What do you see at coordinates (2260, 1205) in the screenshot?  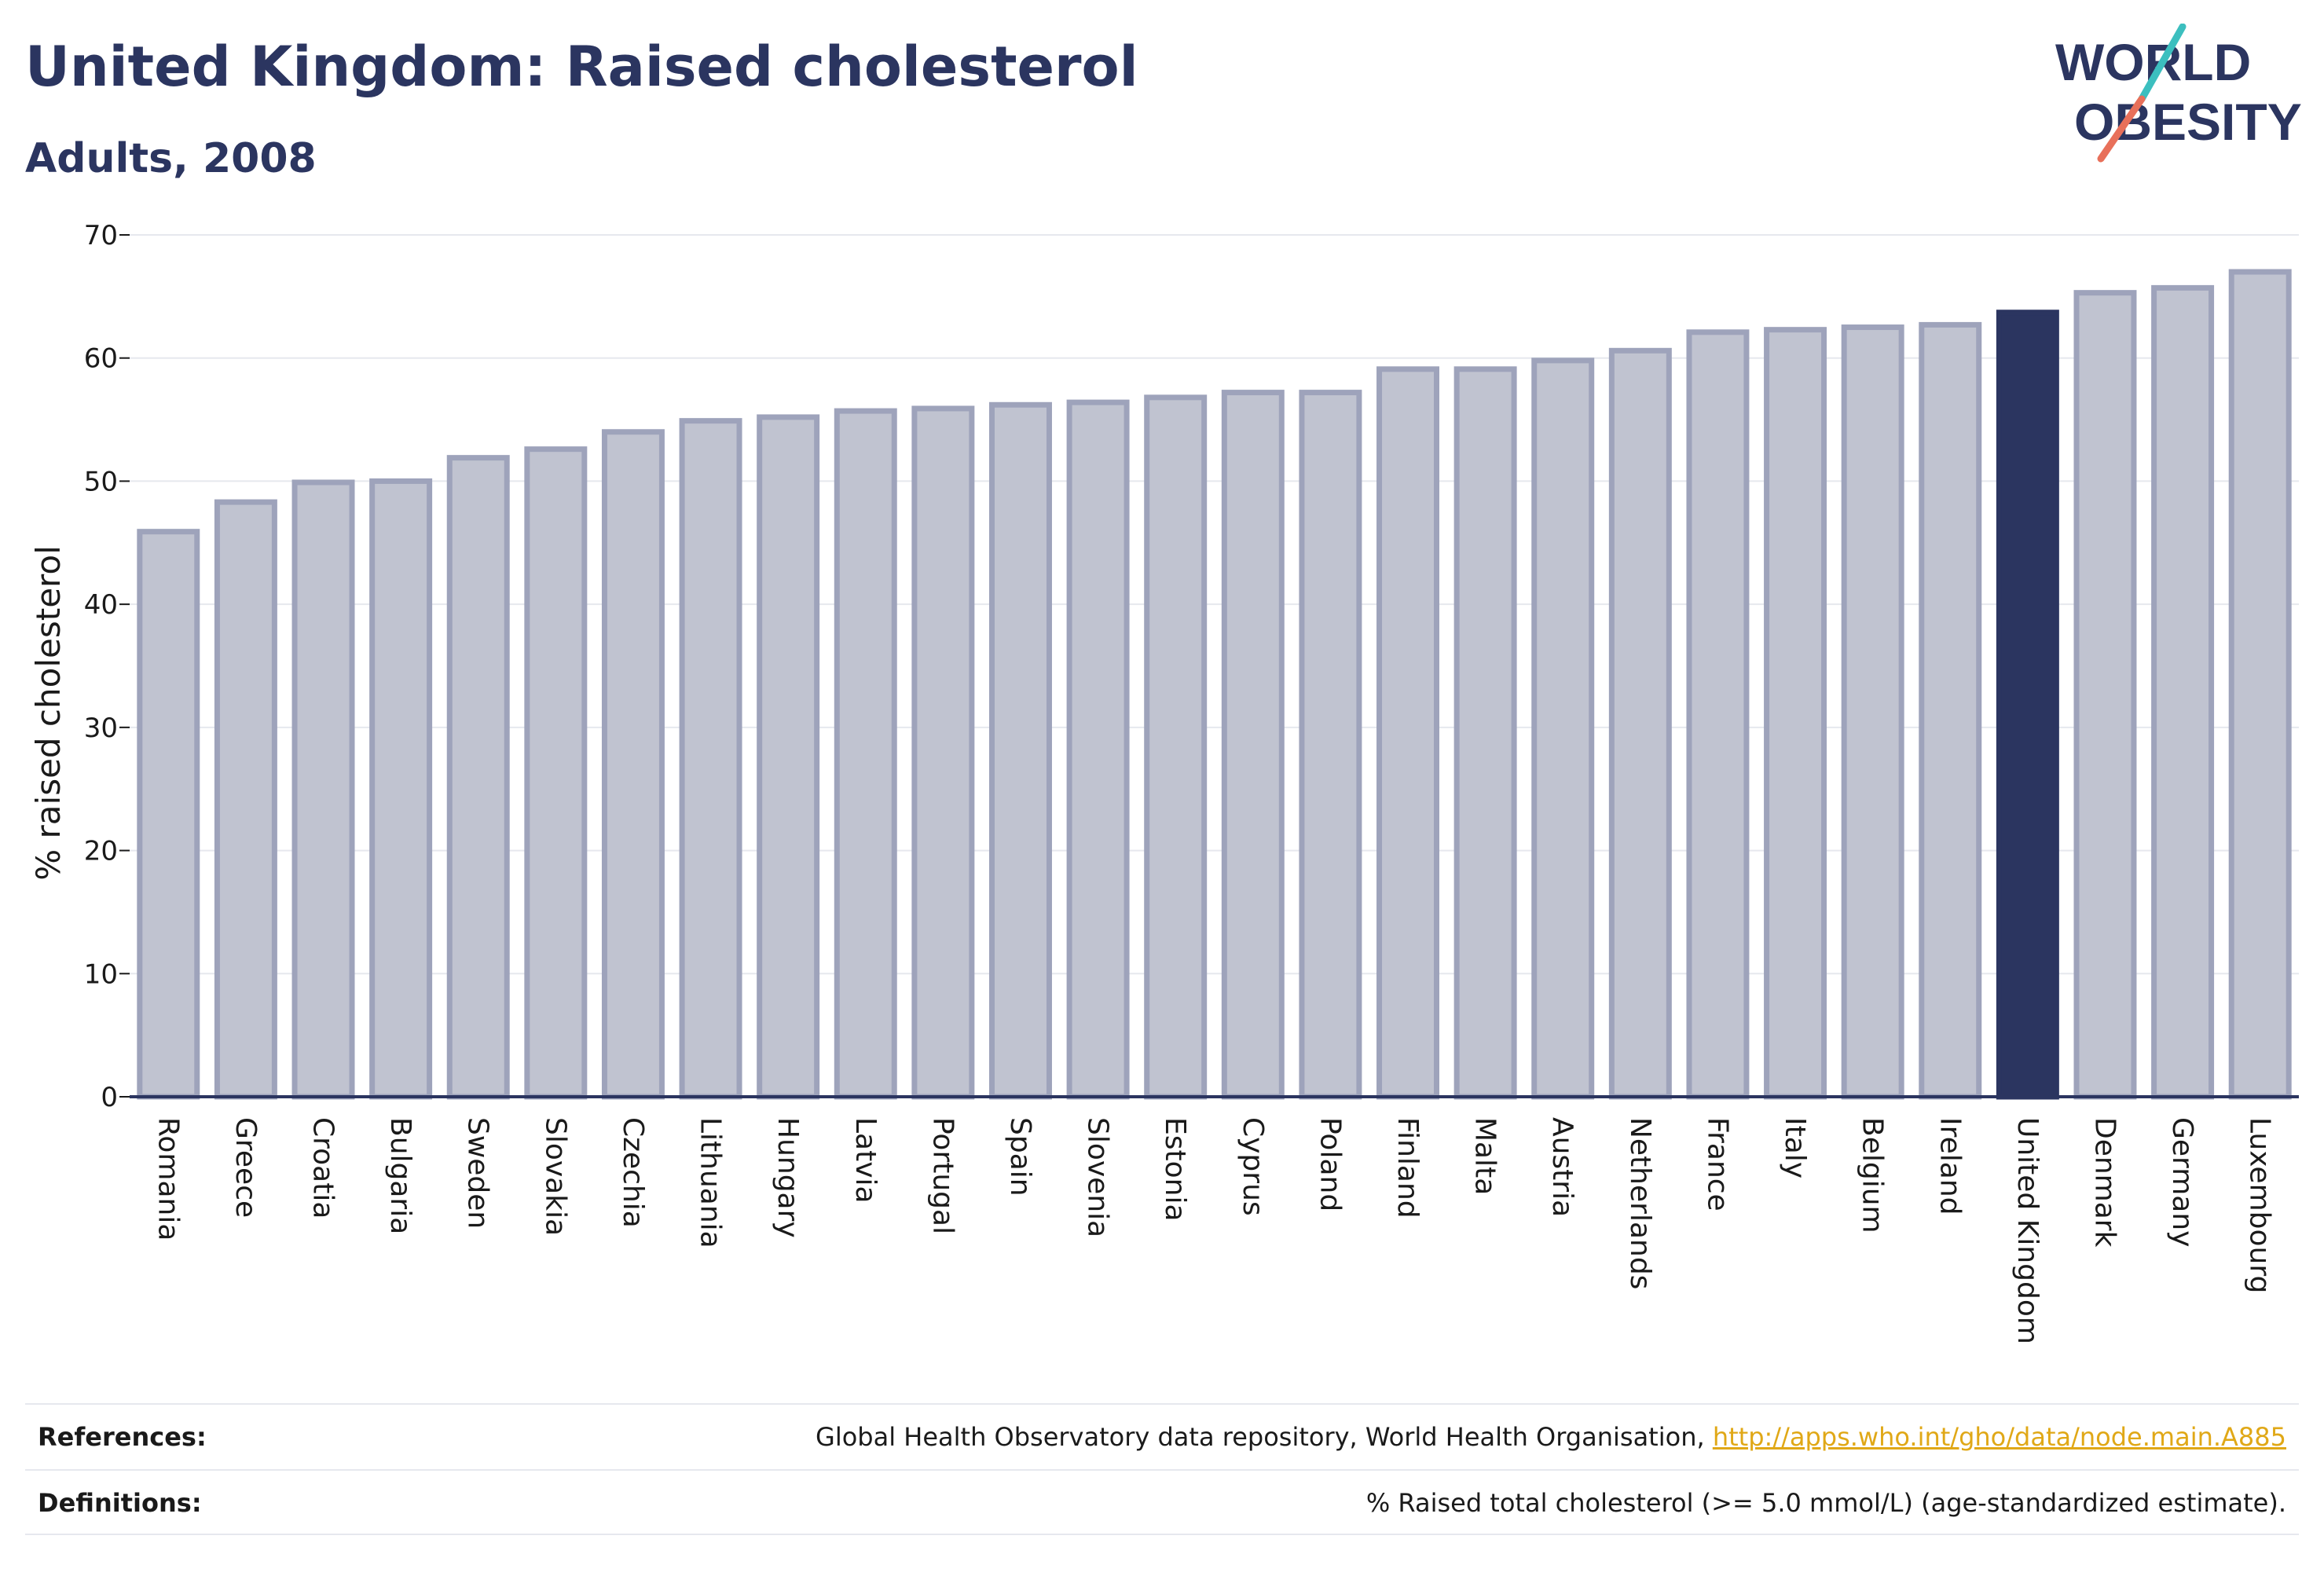 I see `x-tick-label: Luxembourg` at bounding box center [2260, 1205].